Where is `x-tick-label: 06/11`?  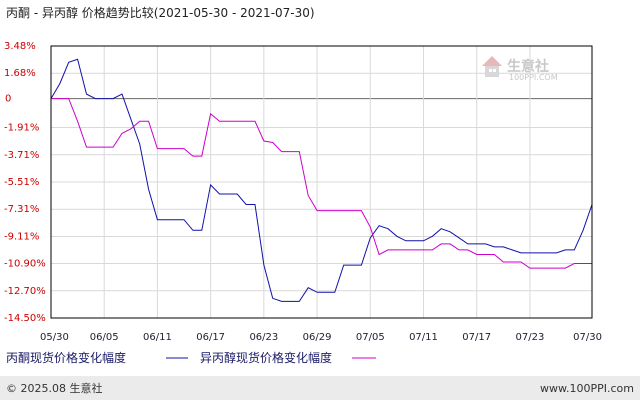 x-tick-label: 06/11 is located at coordinates (157, 337).